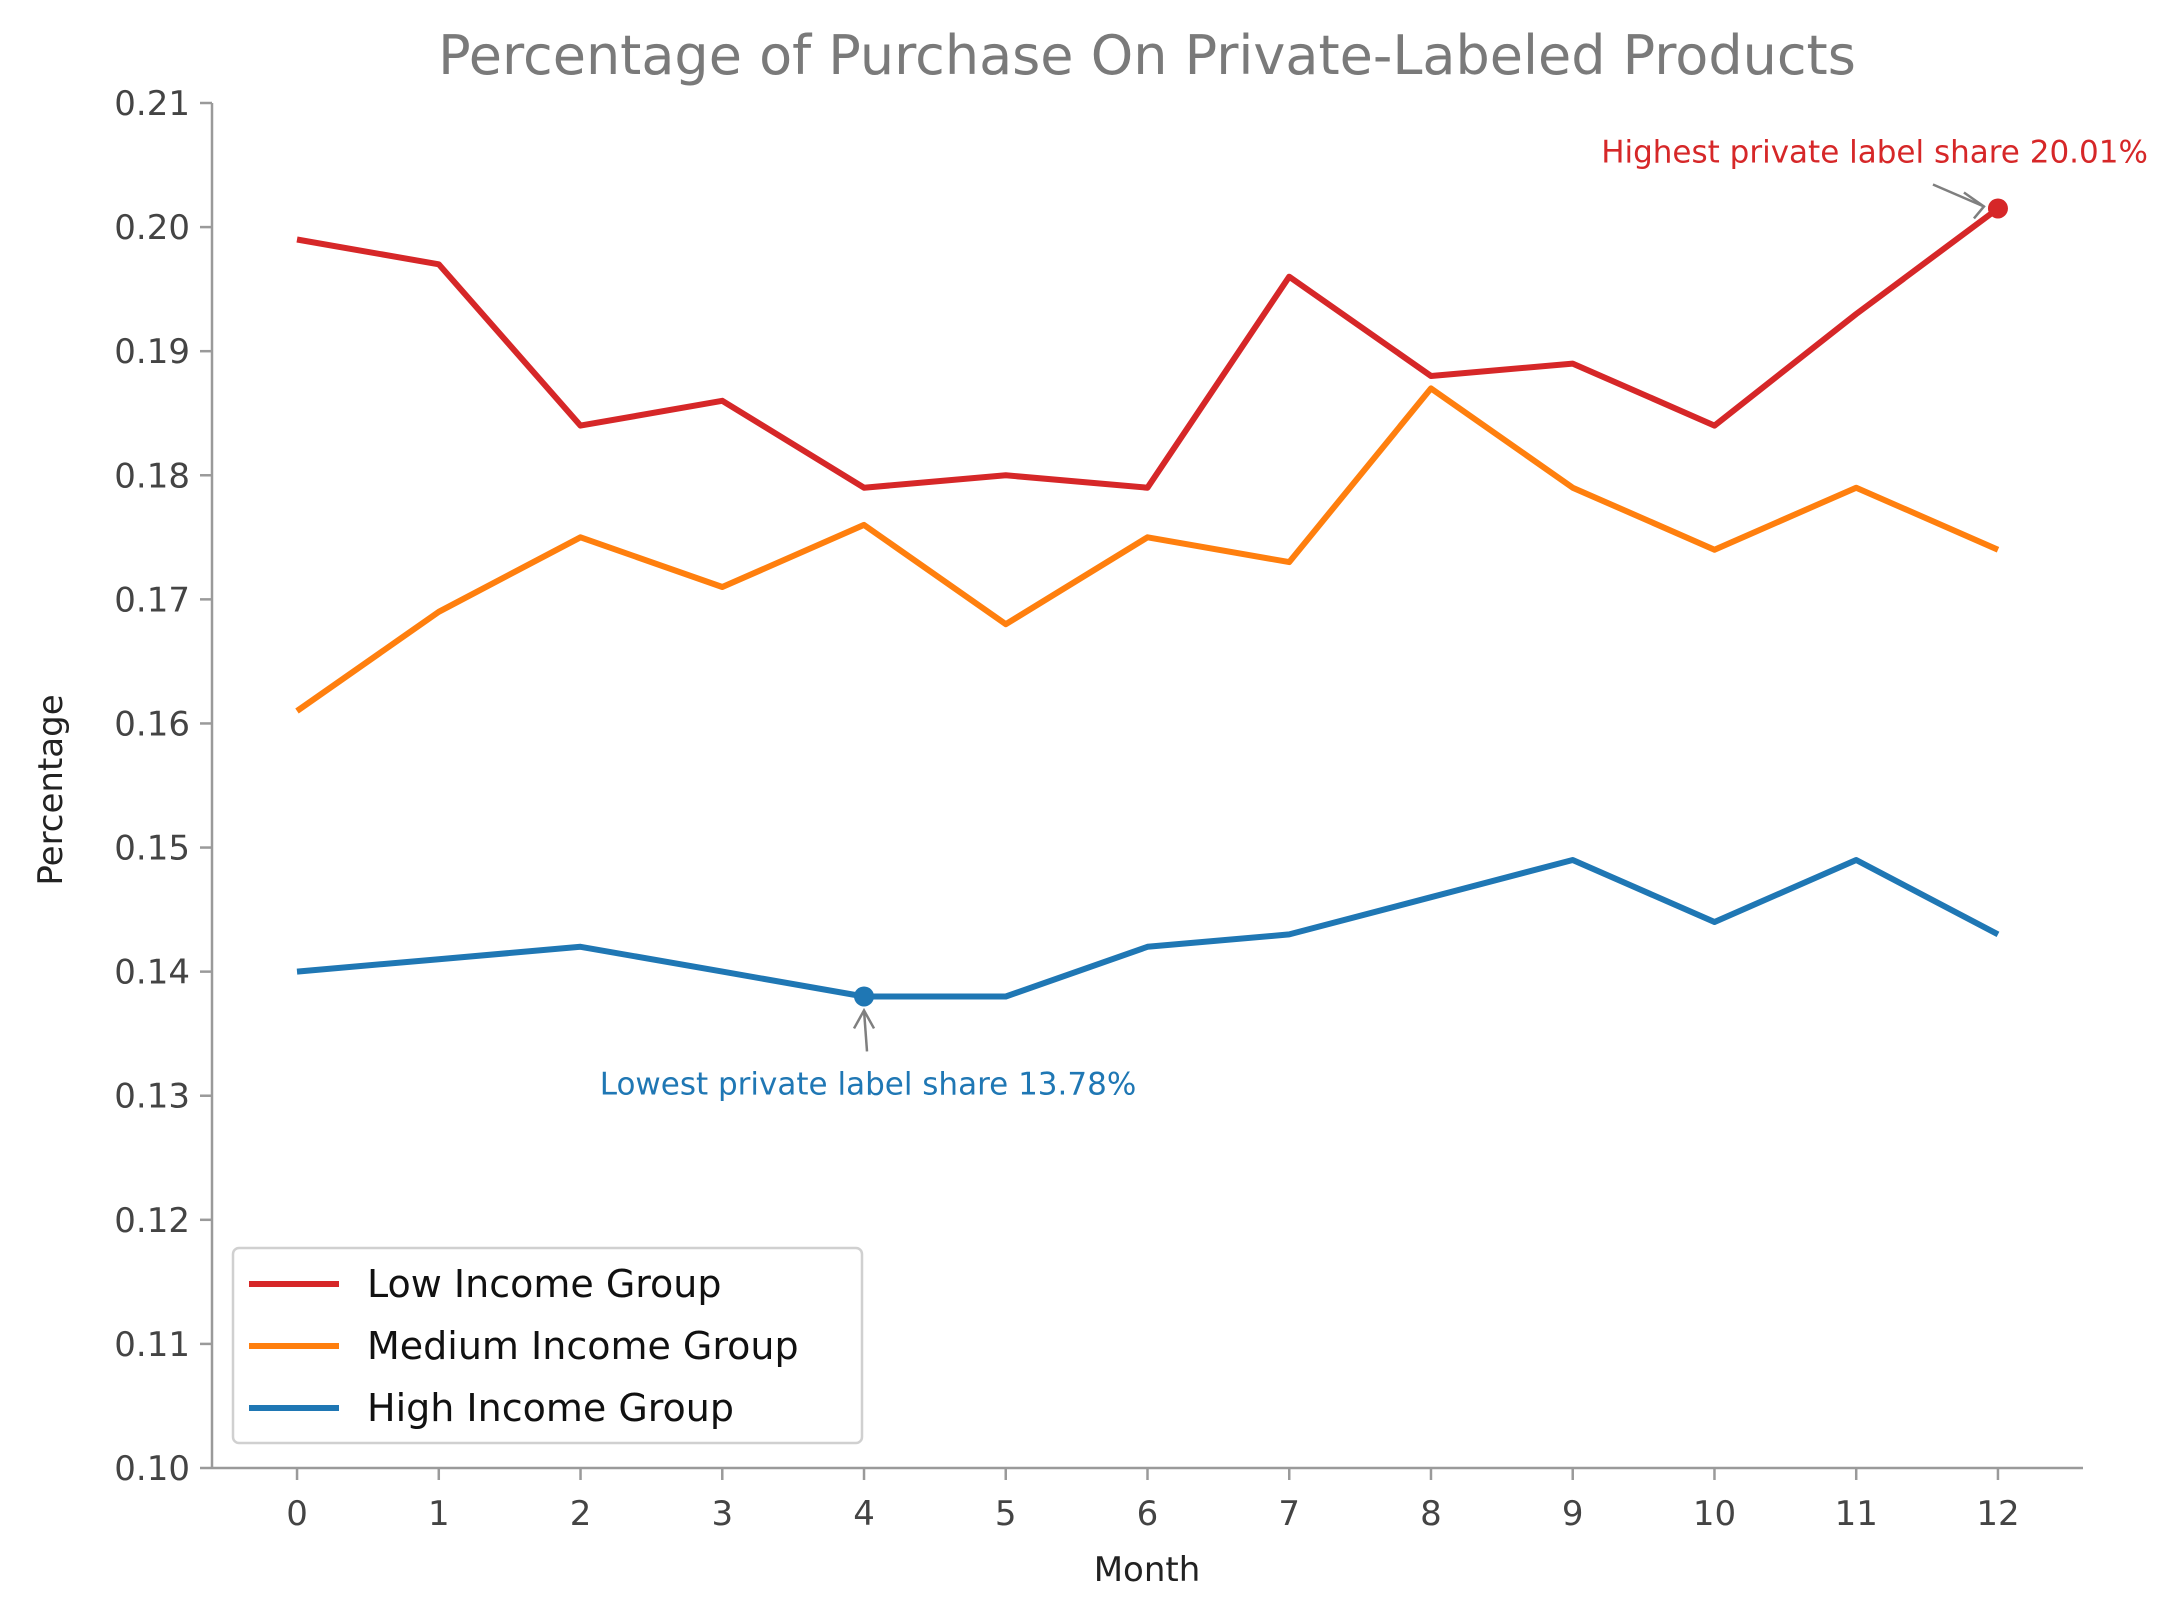 This screenshot has width=2175, height=1620. What do you see at coordinates (1958, 195) in the screenshot?
I see `highest-arrow-shaft` at bounding box center [1958, 195].